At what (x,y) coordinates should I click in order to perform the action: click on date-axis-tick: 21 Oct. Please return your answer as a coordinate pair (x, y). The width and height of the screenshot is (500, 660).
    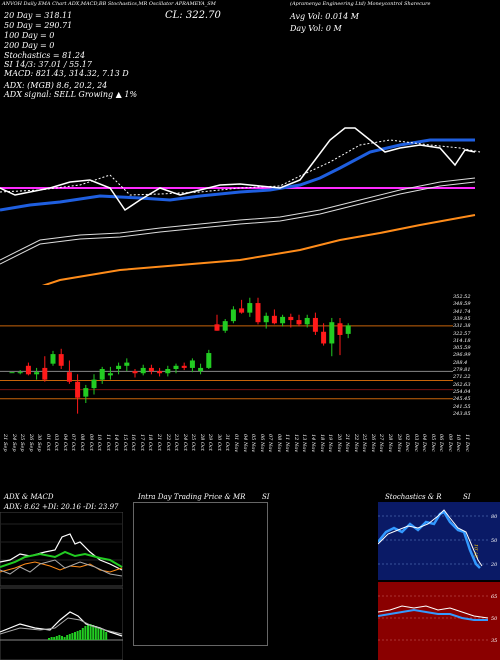
    Looking at the image, I should click on (159, 442).